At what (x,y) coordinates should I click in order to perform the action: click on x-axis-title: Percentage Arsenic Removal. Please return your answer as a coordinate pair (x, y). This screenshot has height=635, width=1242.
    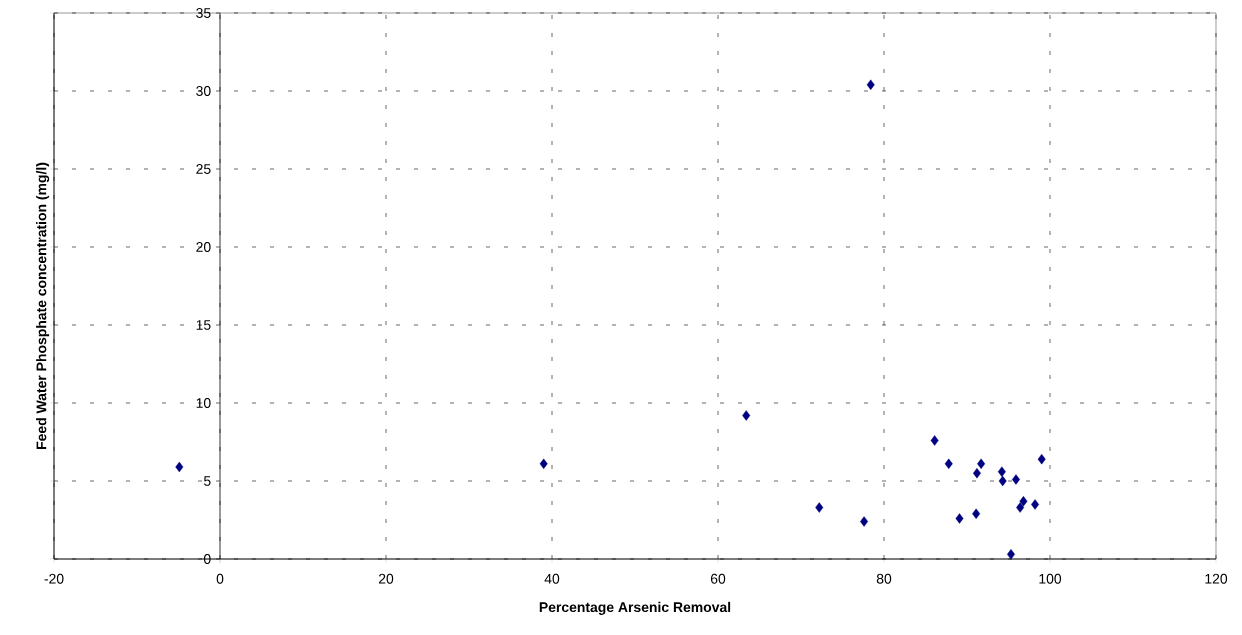
    Looking at the image, I should click on (635, 608).